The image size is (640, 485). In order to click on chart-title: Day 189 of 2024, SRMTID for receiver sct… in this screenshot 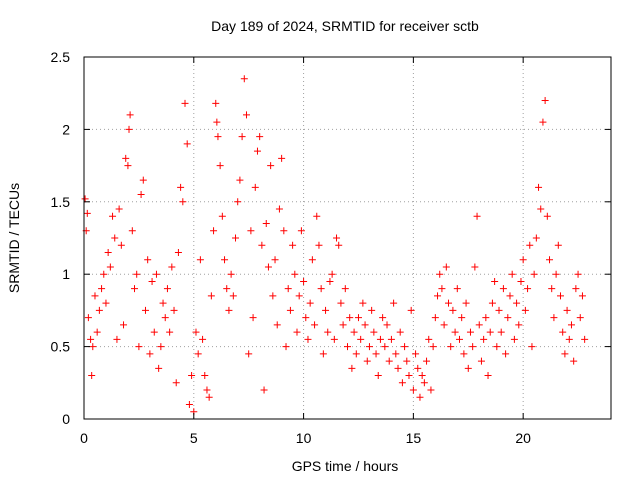, I will do `click(345, 26)`.